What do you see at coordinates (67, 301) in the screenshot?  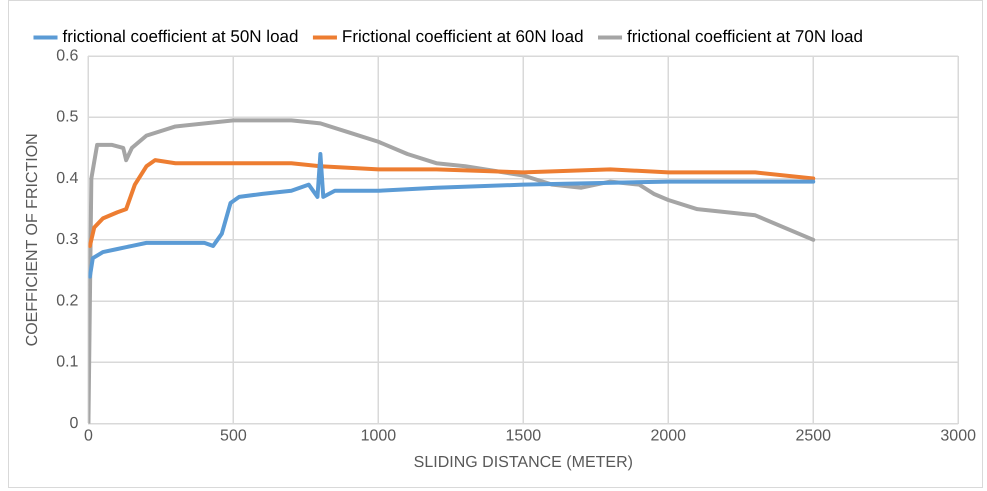 I see `y-tick-label: 0.2` at bounding box center [67, 301].